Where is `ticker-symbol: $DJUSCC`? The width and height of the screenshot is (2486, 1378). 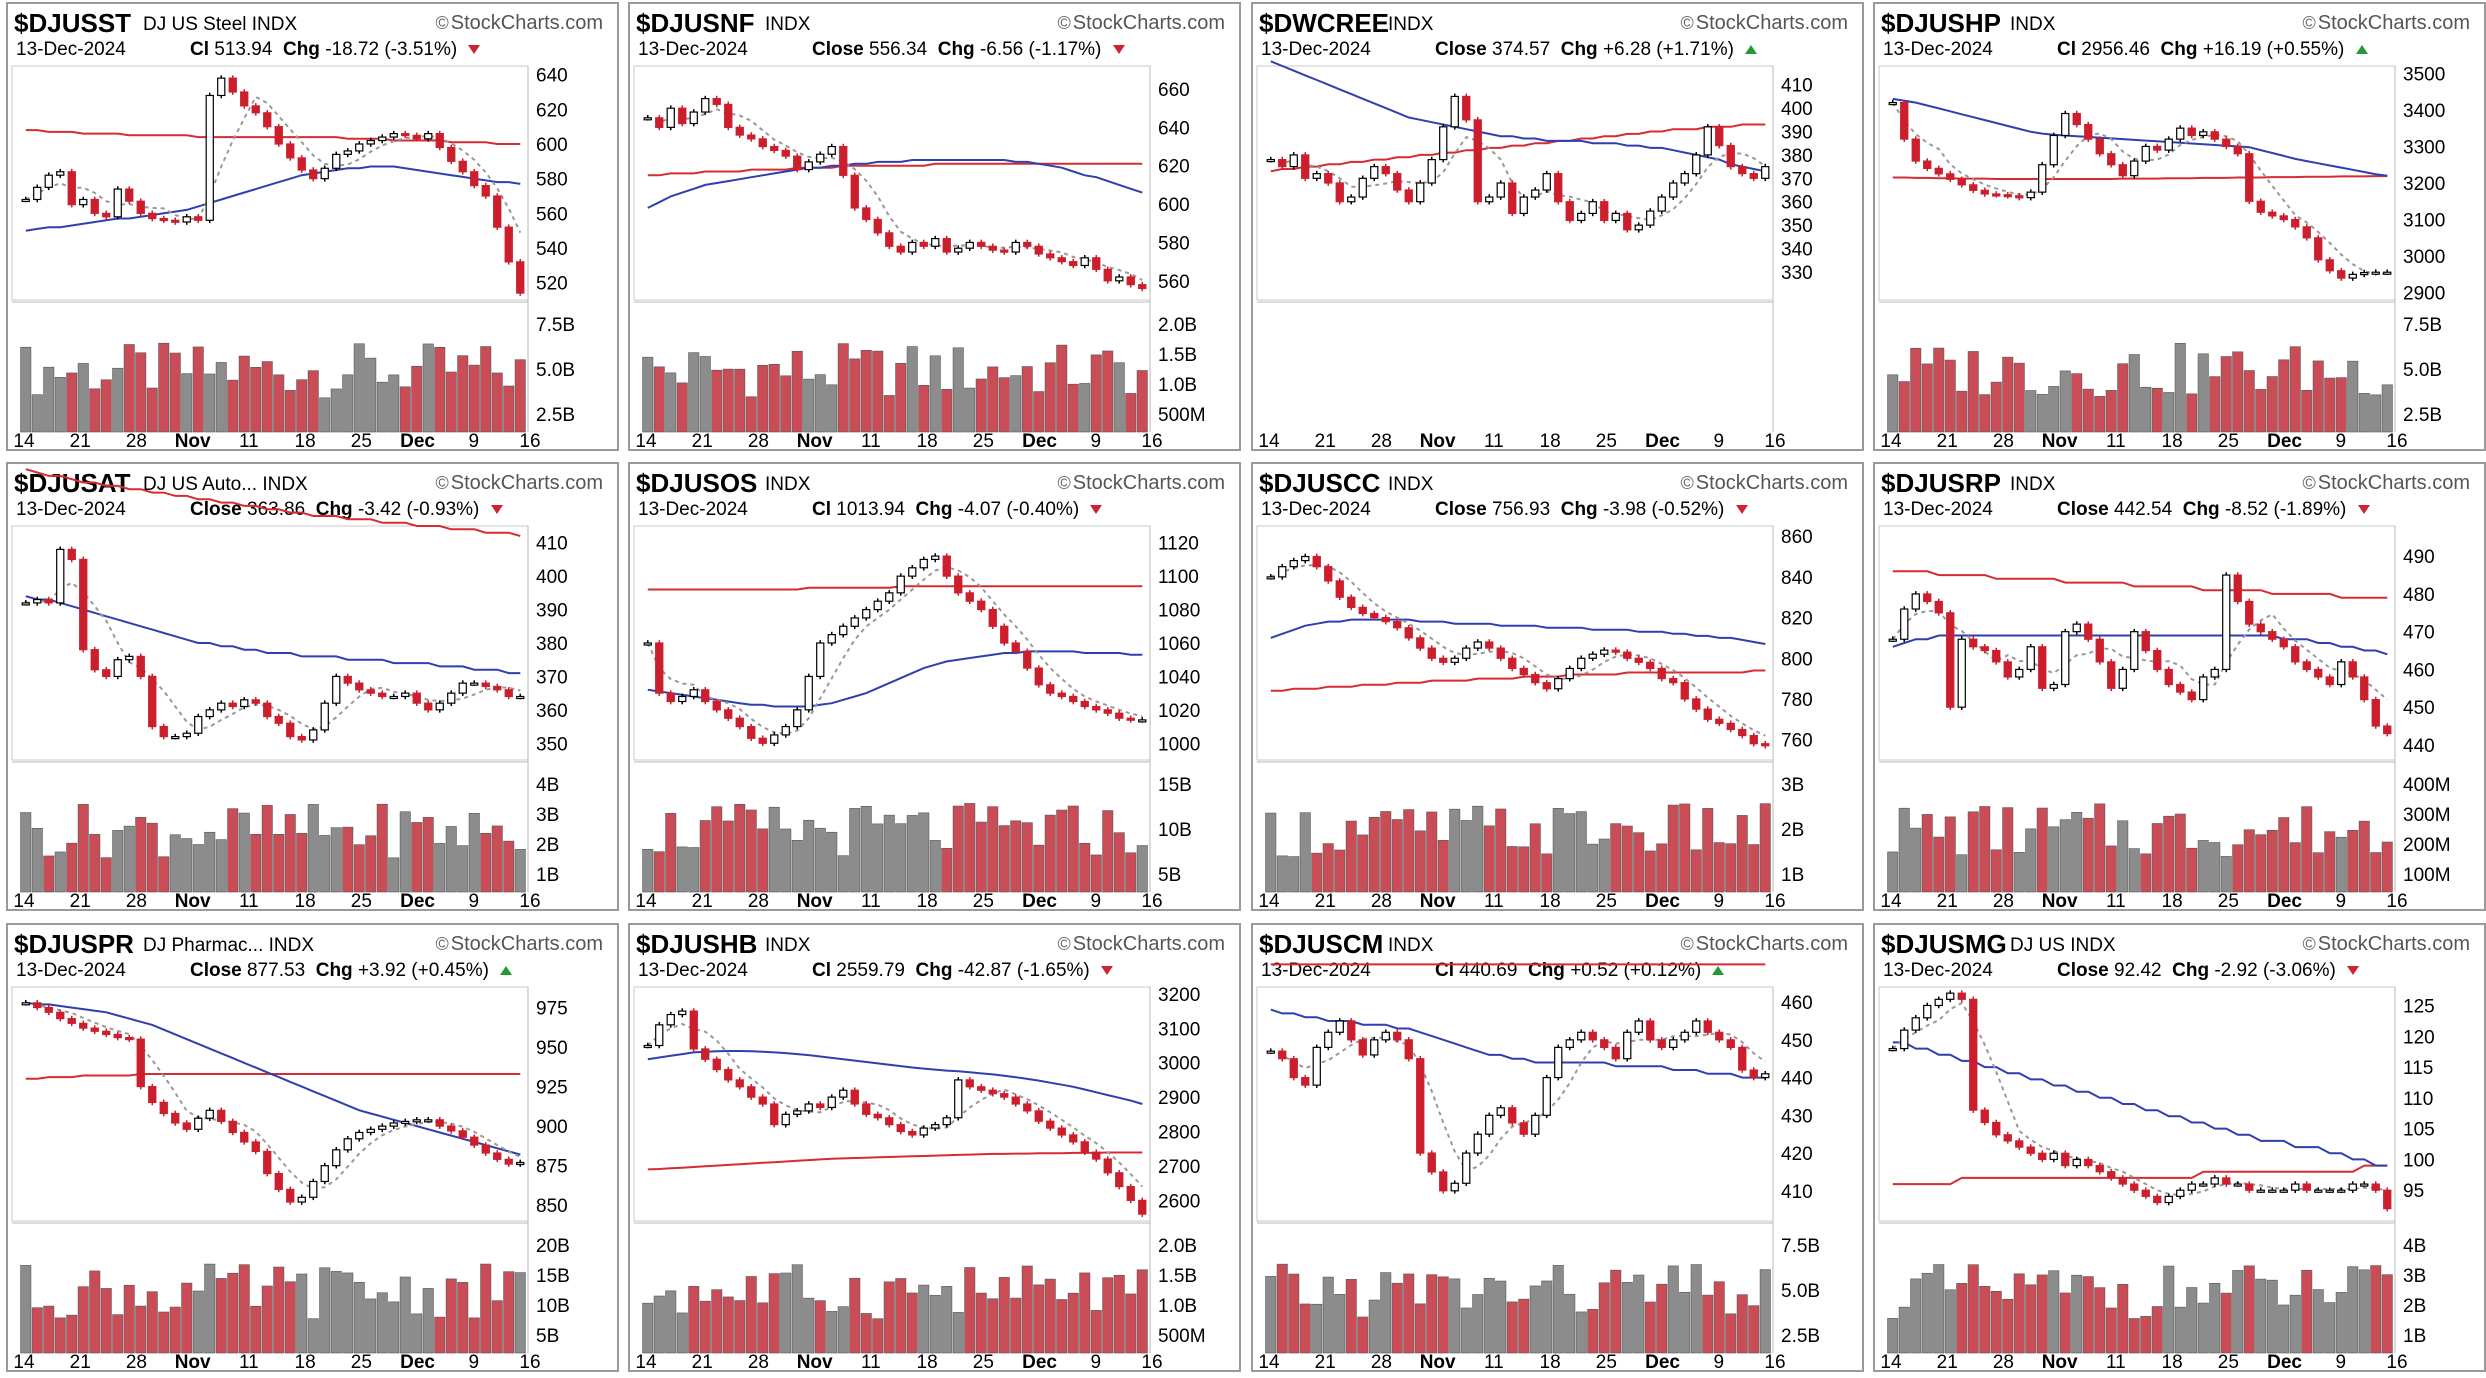
ticker-symbol: $DJUSCC is located at coordinates (1320, 483).